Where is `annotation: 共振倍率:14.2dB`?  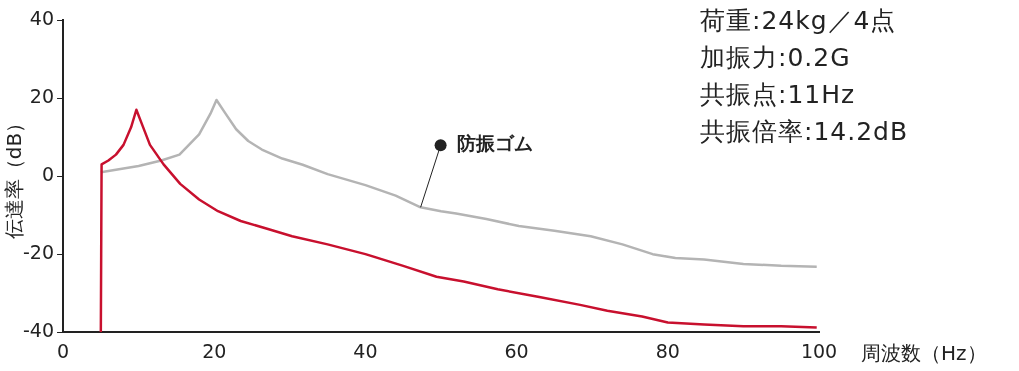 annotation: 共振倍率:14.2dB is located at coordinates (804, 132).